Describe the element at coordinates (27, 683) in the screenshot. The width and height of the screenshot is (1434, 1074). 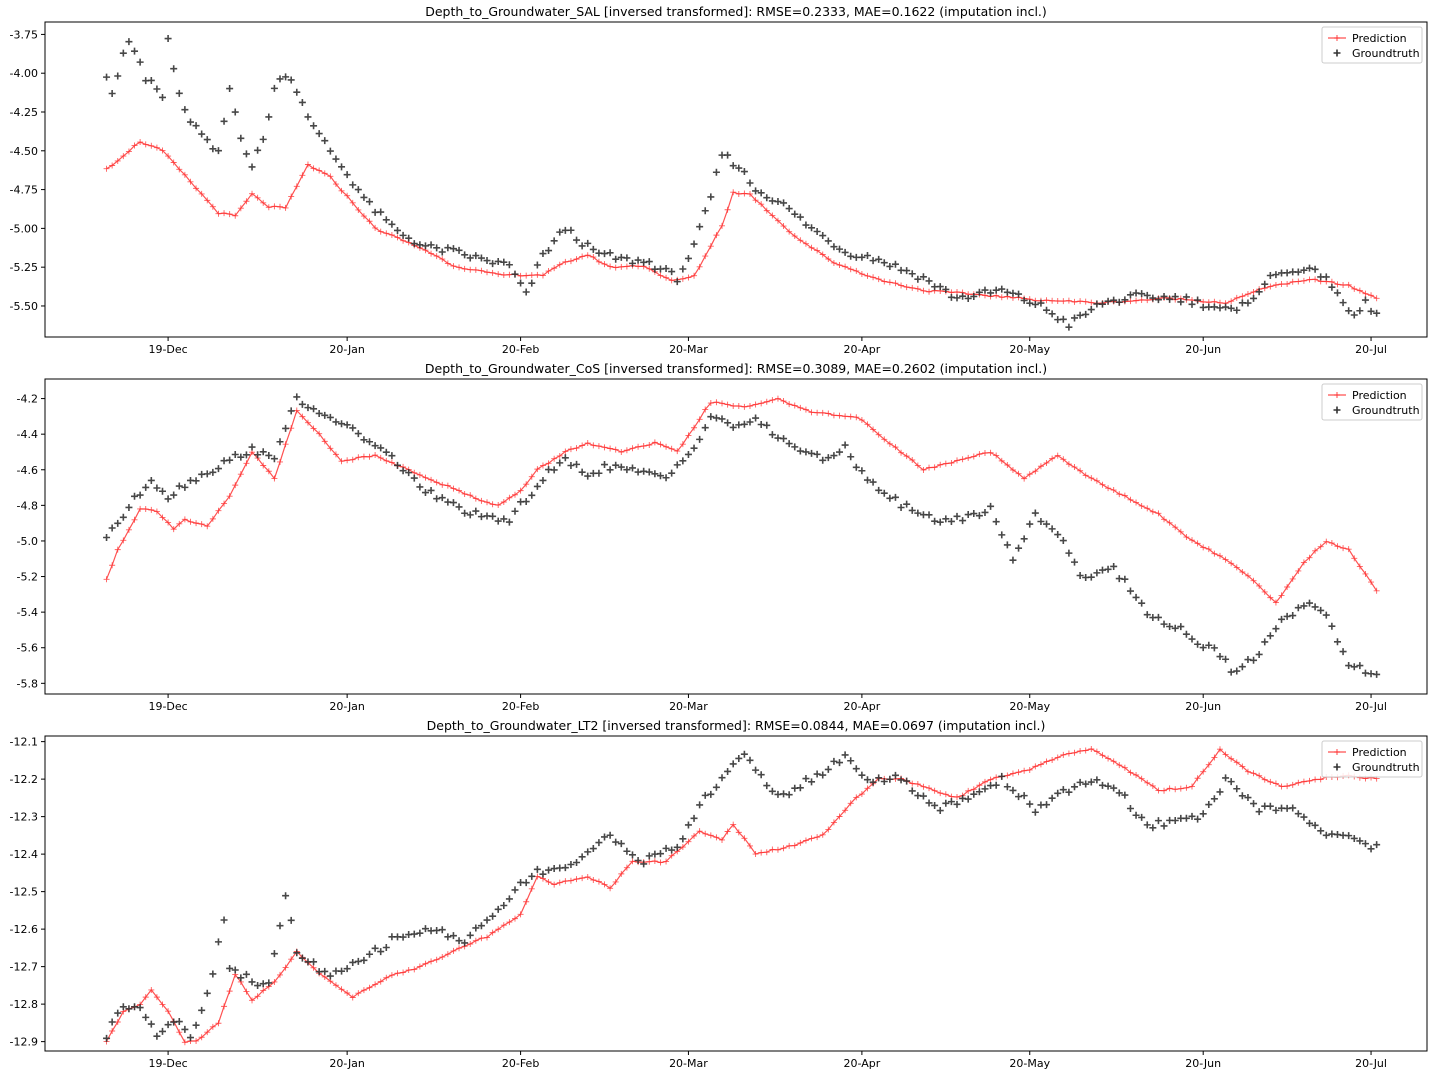
I see `y-tick-label: -5.8` at that location.